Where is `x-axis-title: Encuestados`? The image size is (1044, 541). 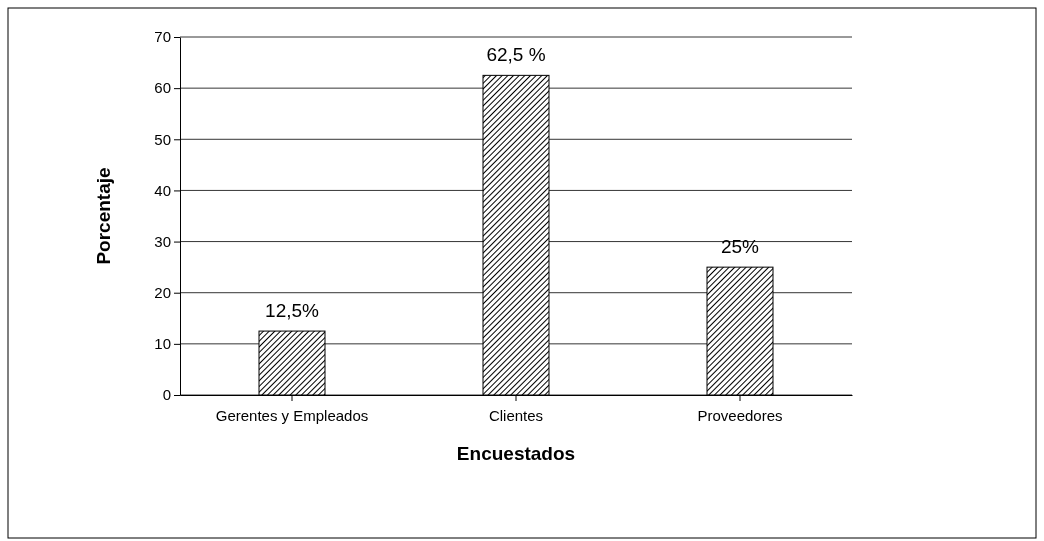 x-axis-title: Encuestados is located at coordinates (516, 453).